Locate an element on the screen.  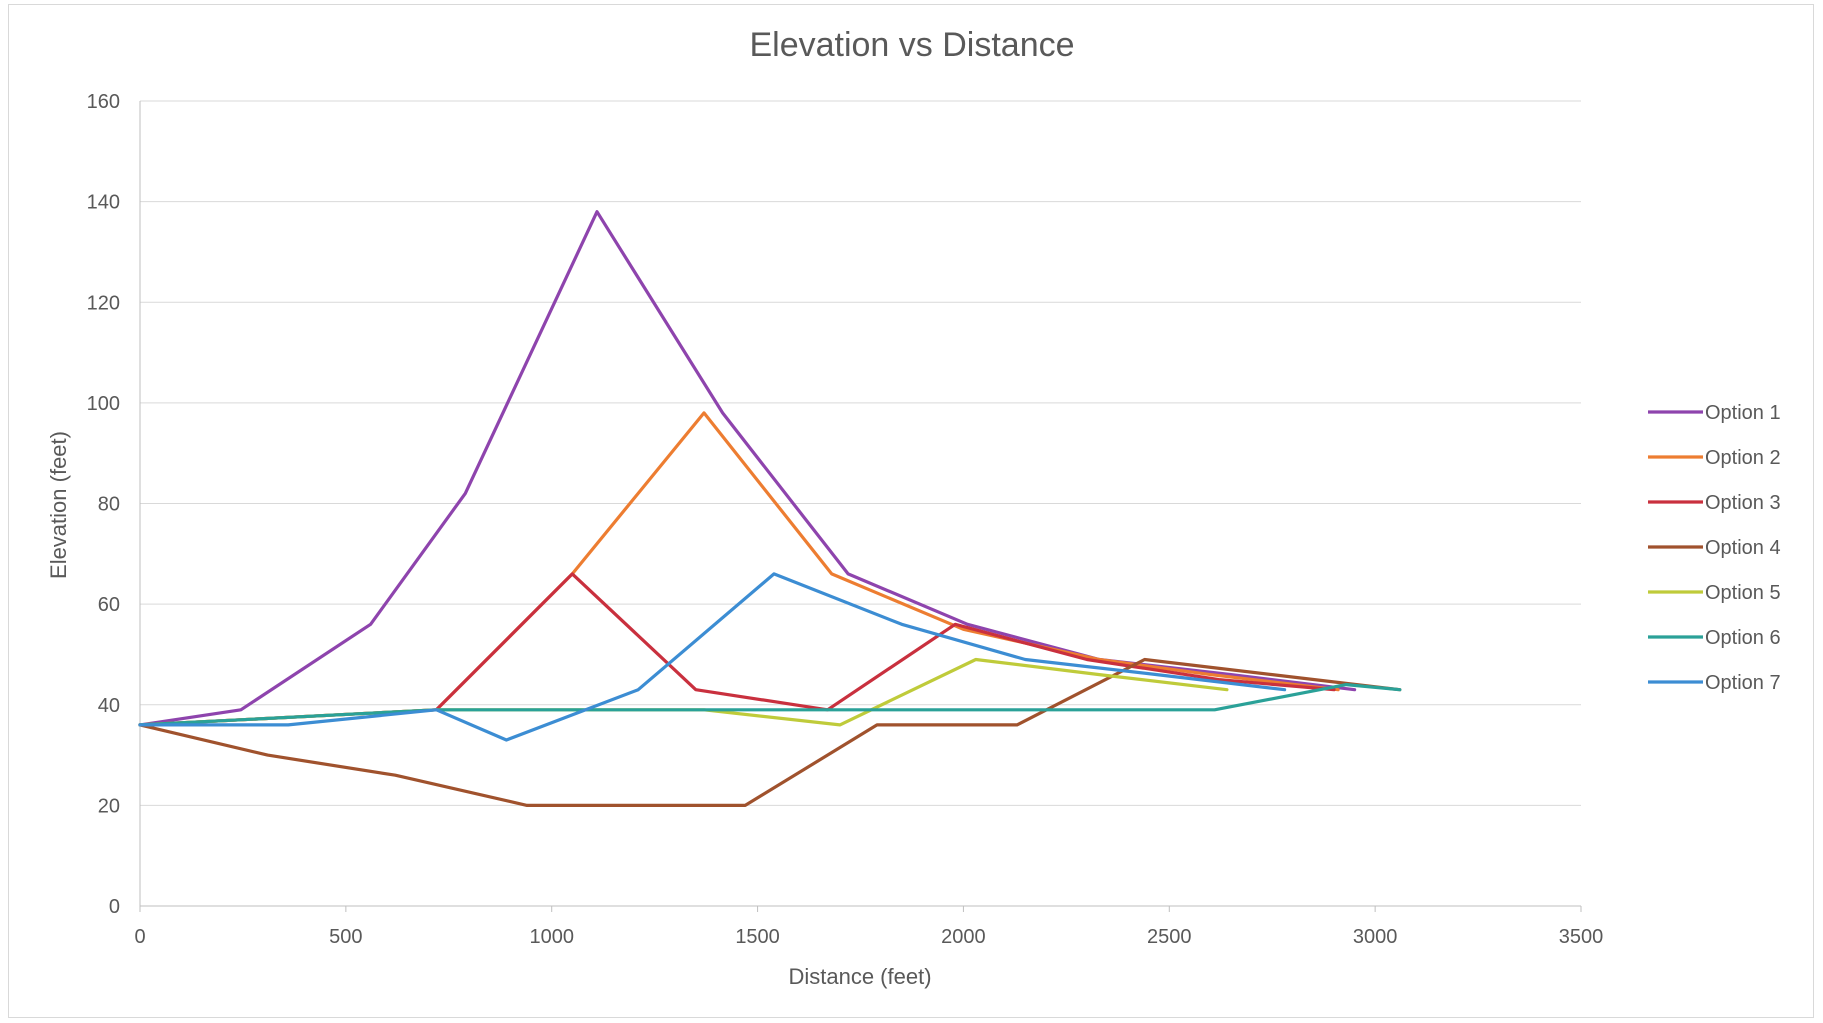
y-tick-label: 160 is located at coordinates (103, 102).